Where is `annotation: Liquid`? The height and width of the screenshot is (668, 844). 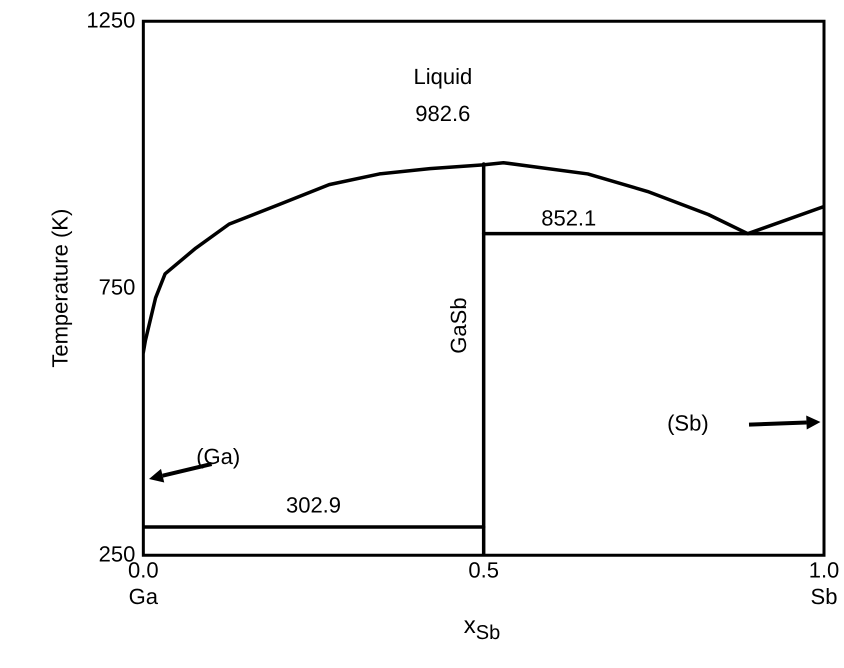
annotation: Liquid is located at coordinates (442, 76).